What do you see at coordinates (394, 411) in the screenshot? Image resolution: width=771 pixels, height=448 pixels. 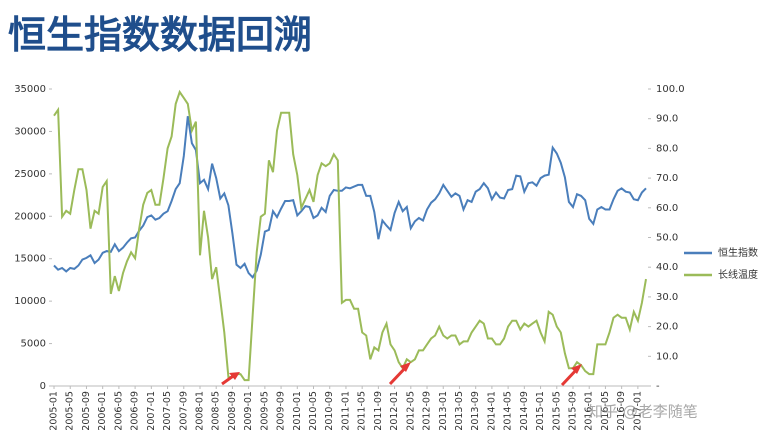 I see `x-tick-label: 2012-01` at bounding box center [394, 411].